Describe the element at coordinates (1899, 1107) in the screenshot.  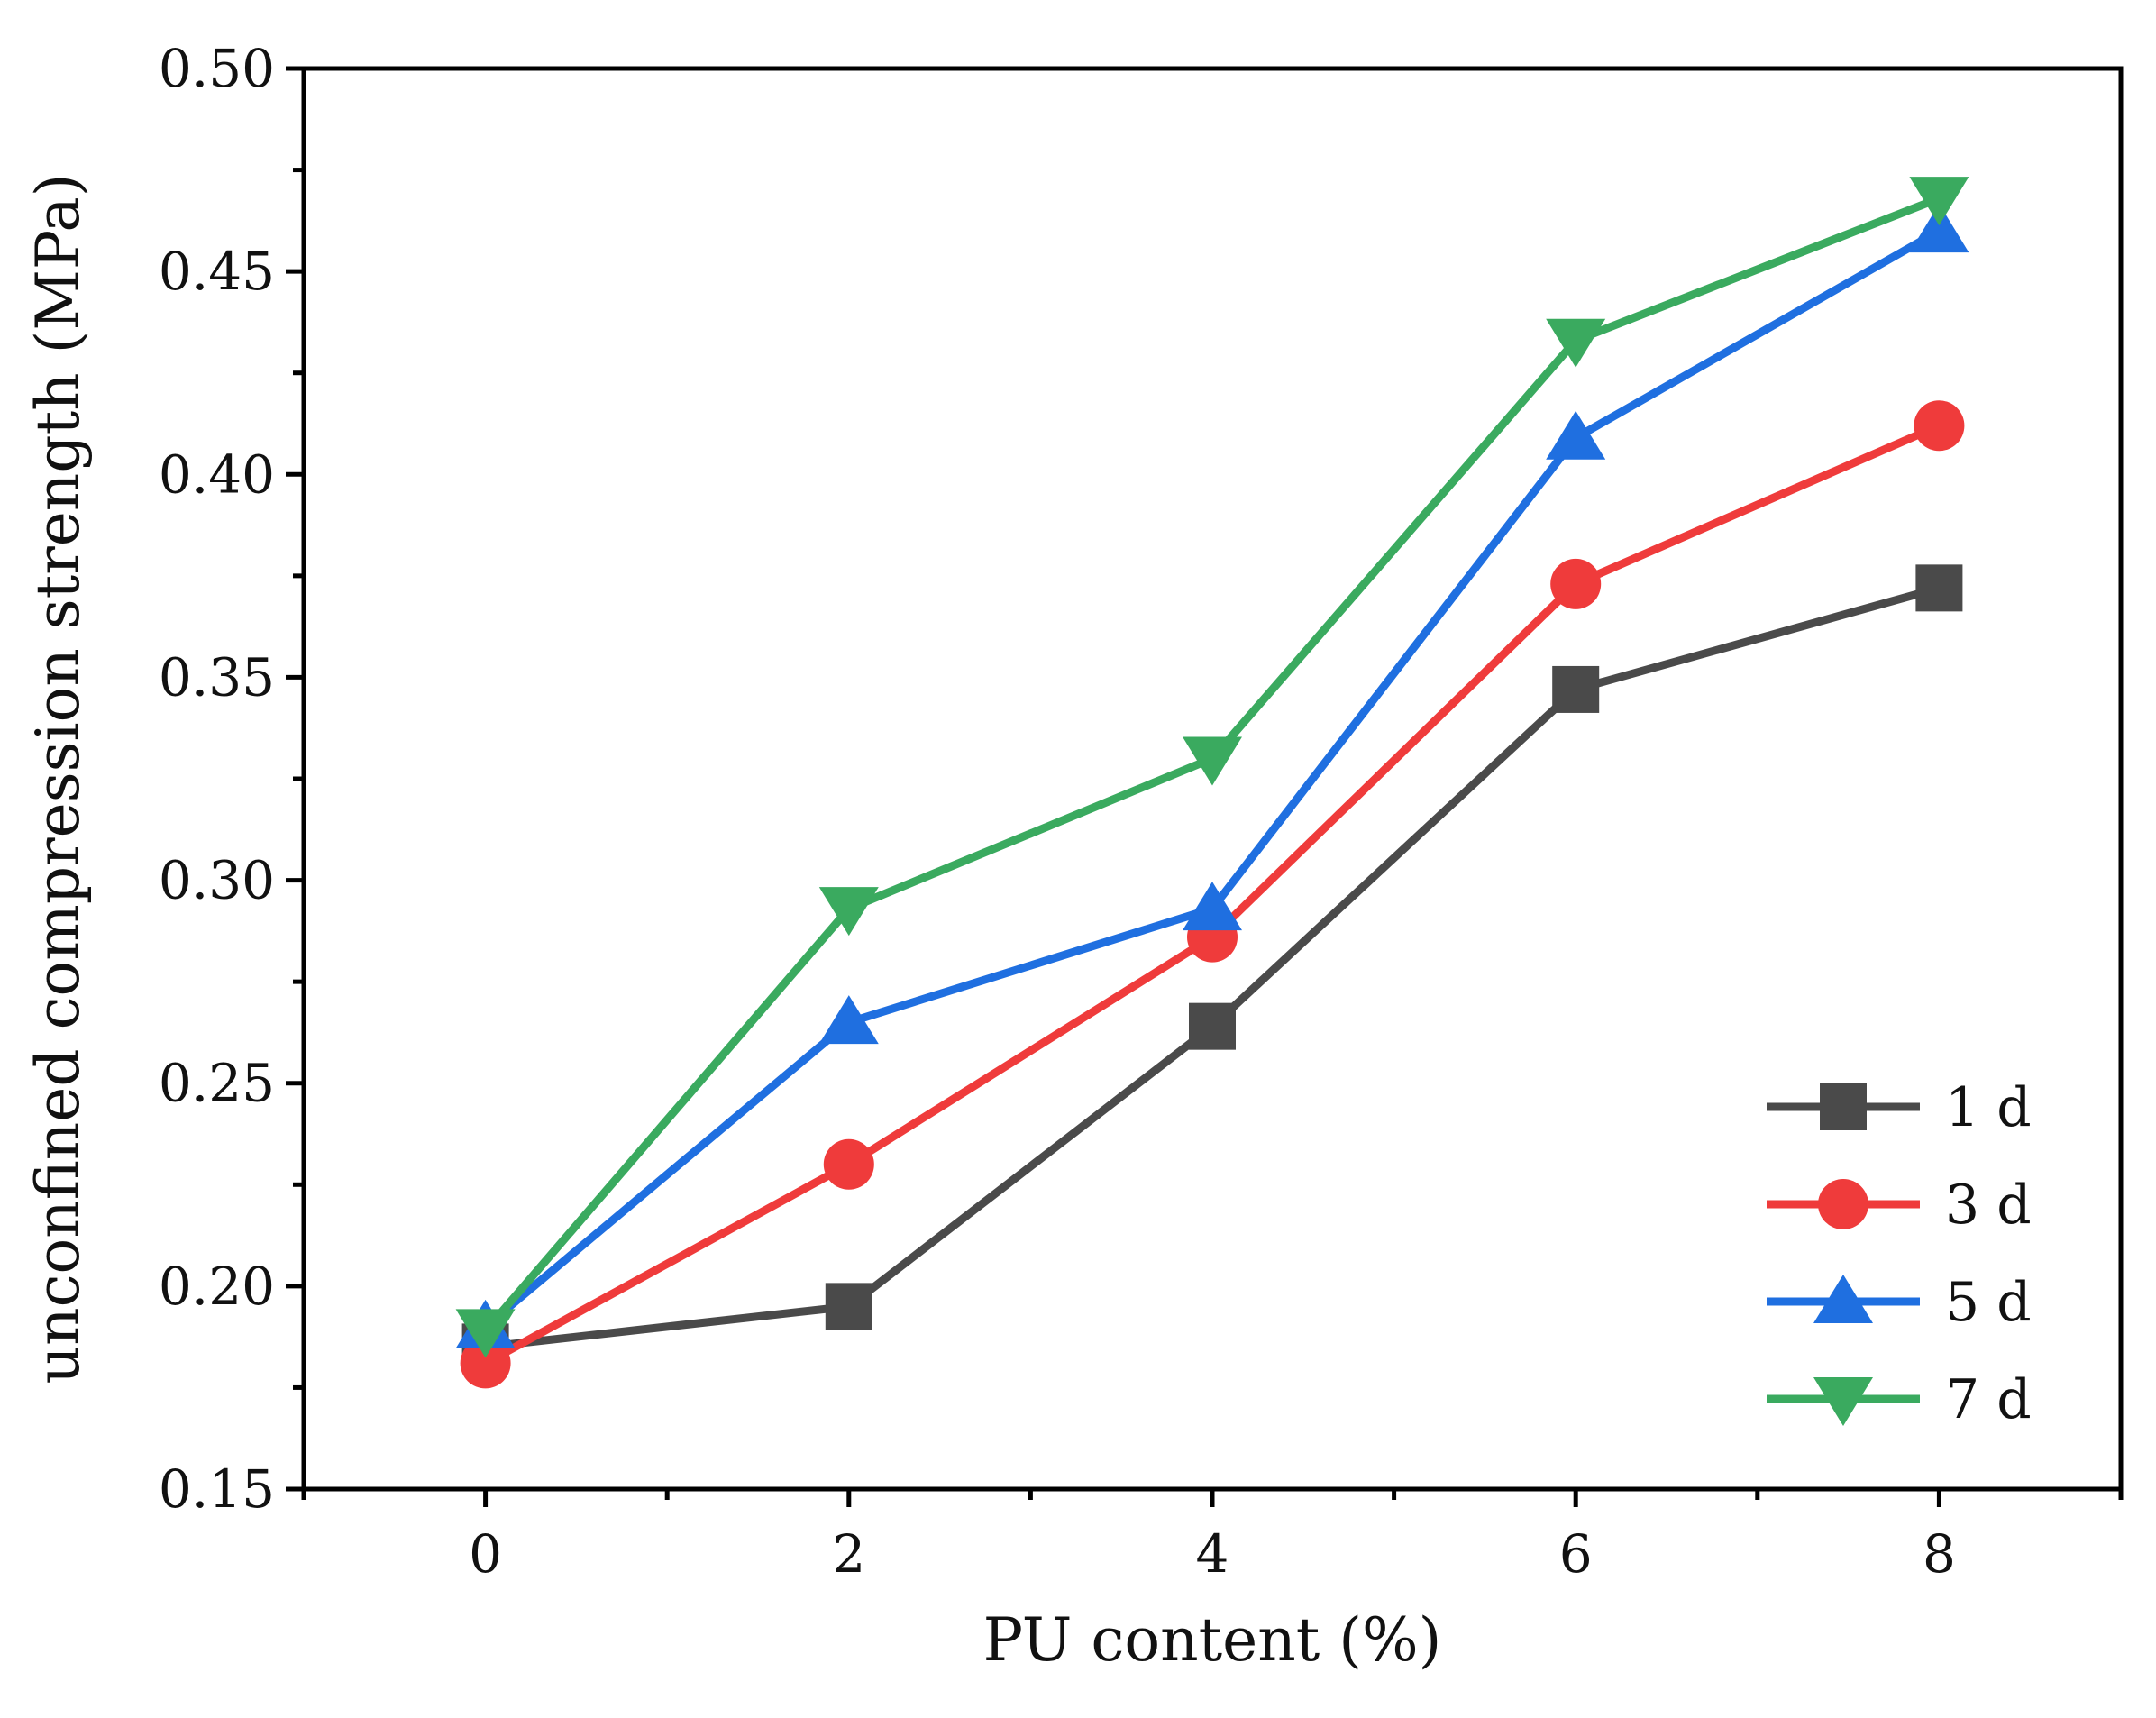
I see `legend-item: 1 d` at that location.